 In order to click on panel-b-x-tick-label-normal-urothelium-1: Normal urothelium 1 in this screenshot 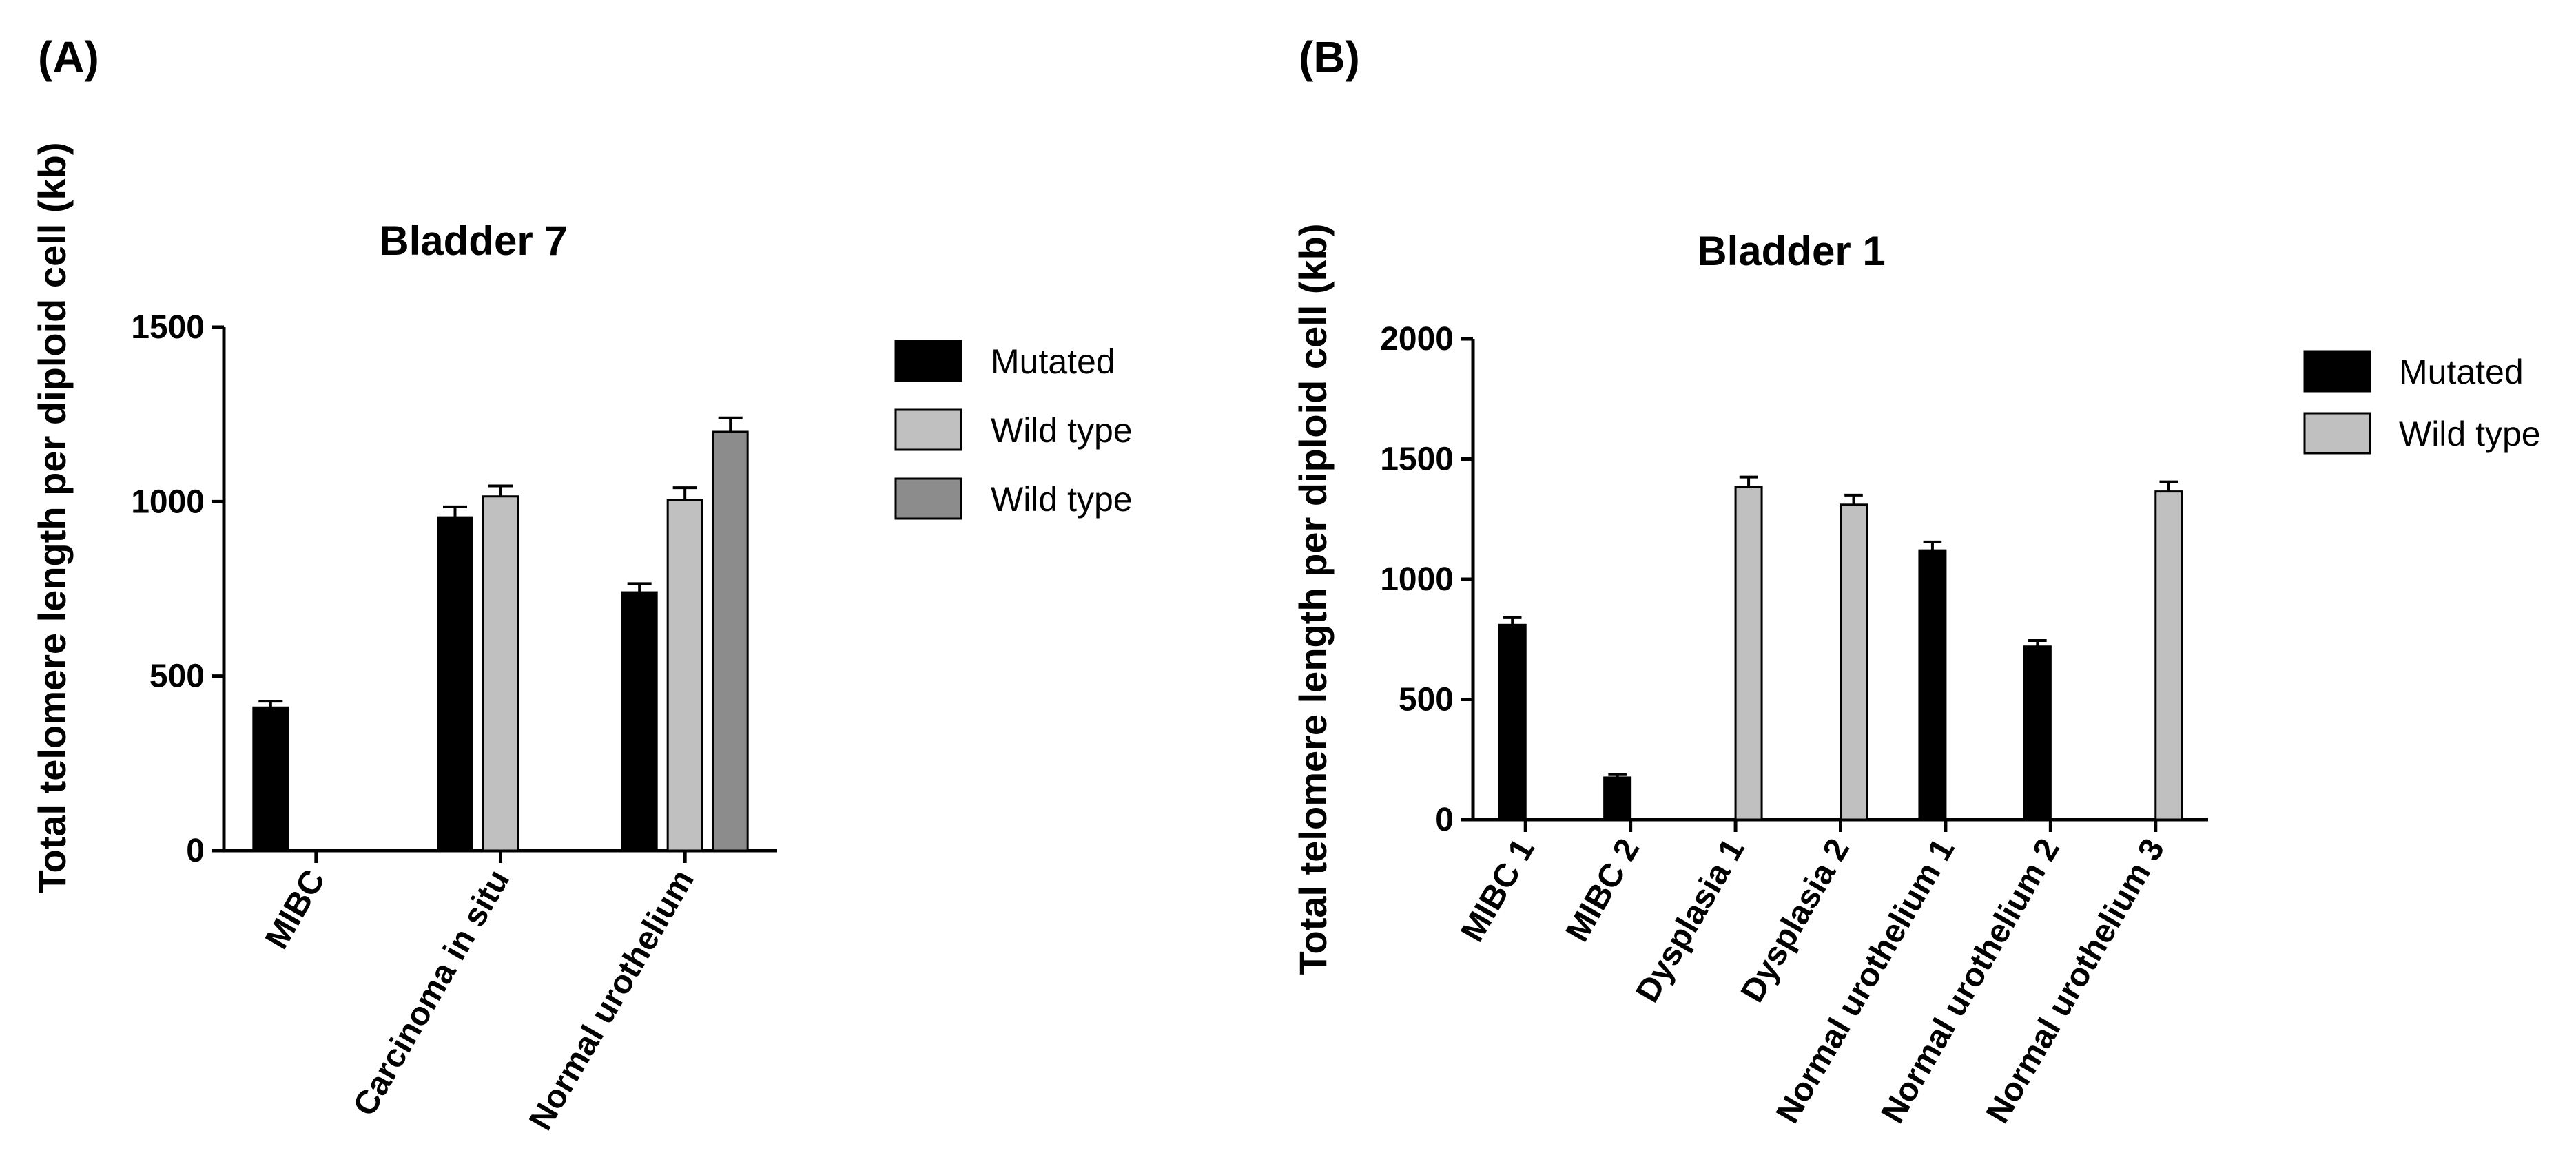, I will do `click(1865, 981)`.